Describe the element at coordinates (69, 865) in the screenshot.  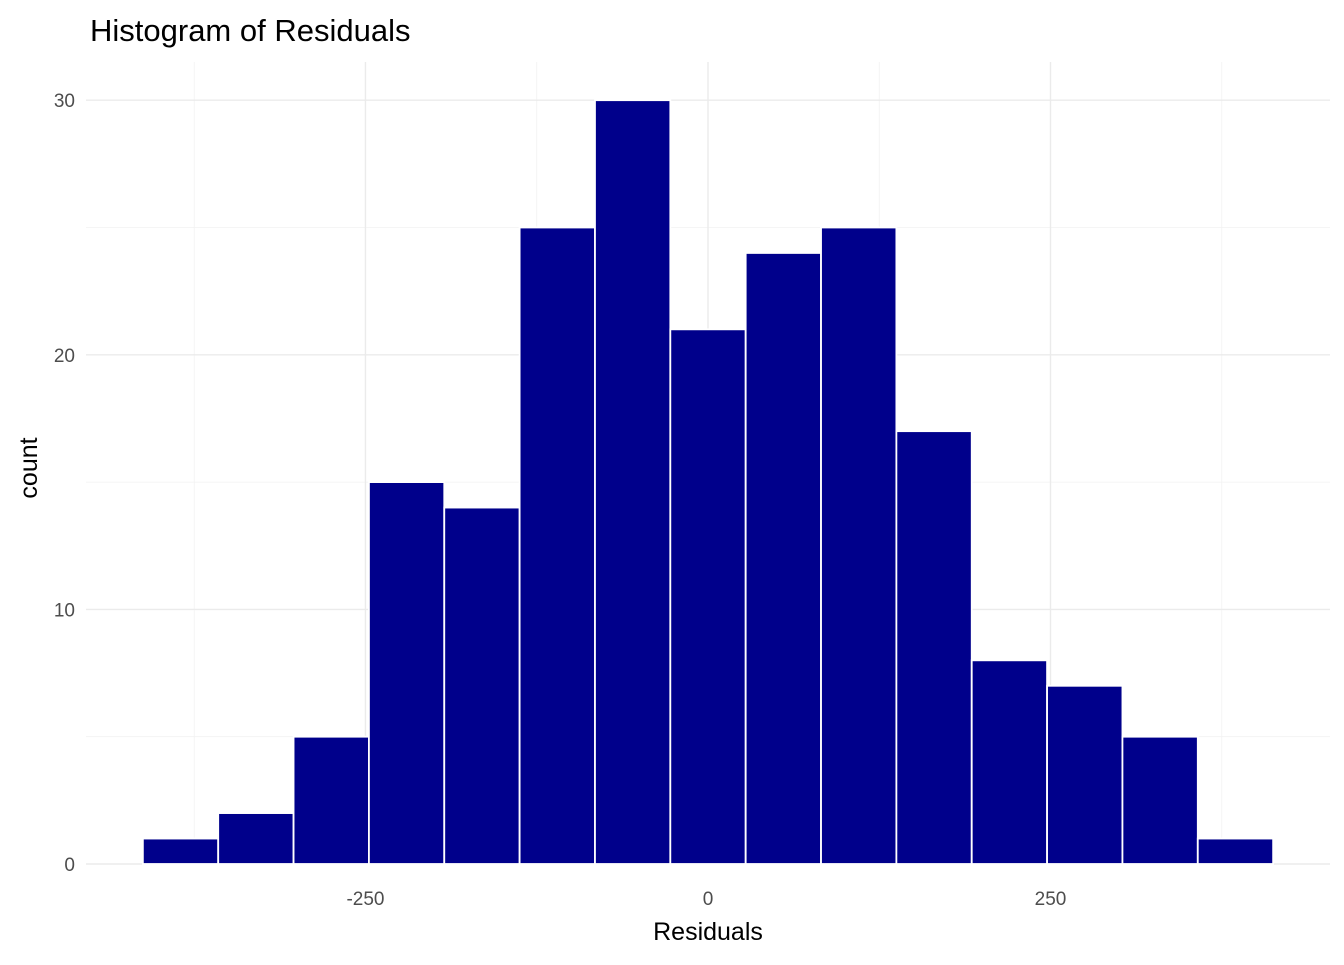
I see `y-tick-label: 0` at that location.